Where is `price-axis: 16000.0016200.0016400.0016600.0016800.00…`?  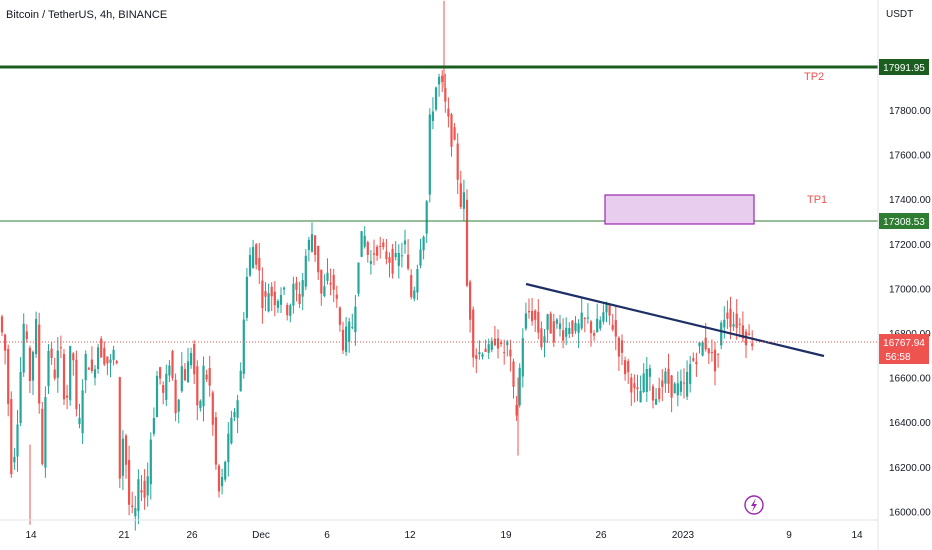
price-axis: 16000.0016200.0016400.0016600.0016800.00… is located at coordinates (904, 275).